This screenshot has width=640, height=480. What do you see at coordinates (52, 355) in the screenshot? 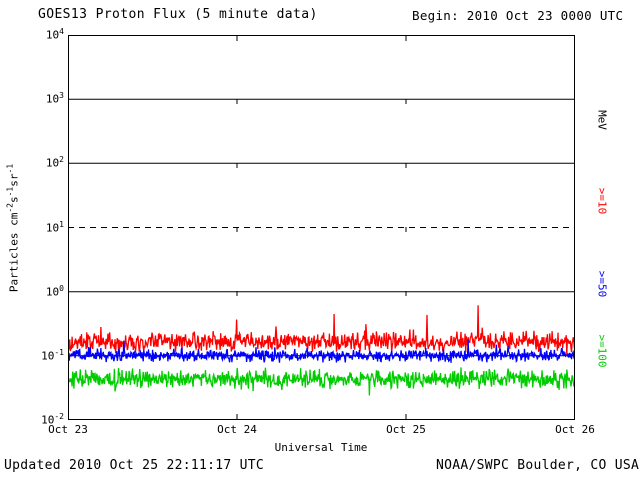
I see `y-tick-label: 10⁻¹` at bounding box center [52, 355].